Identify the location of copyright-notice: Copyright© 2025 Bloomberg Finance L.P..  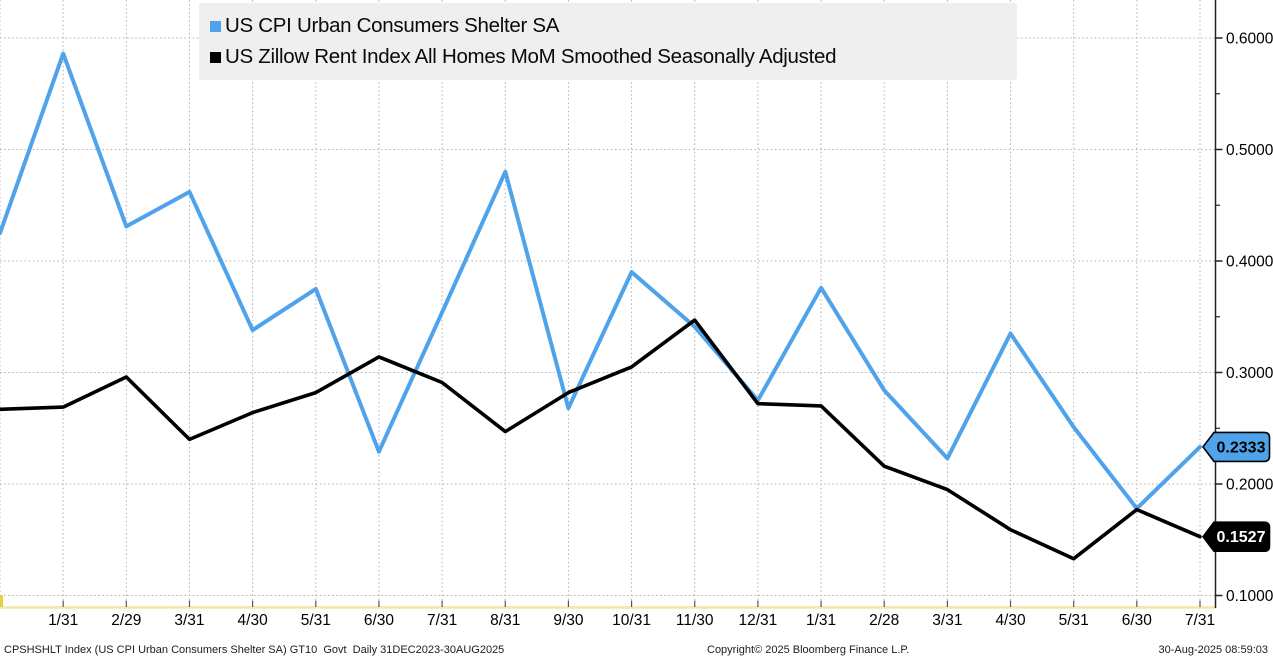
(808, 650).